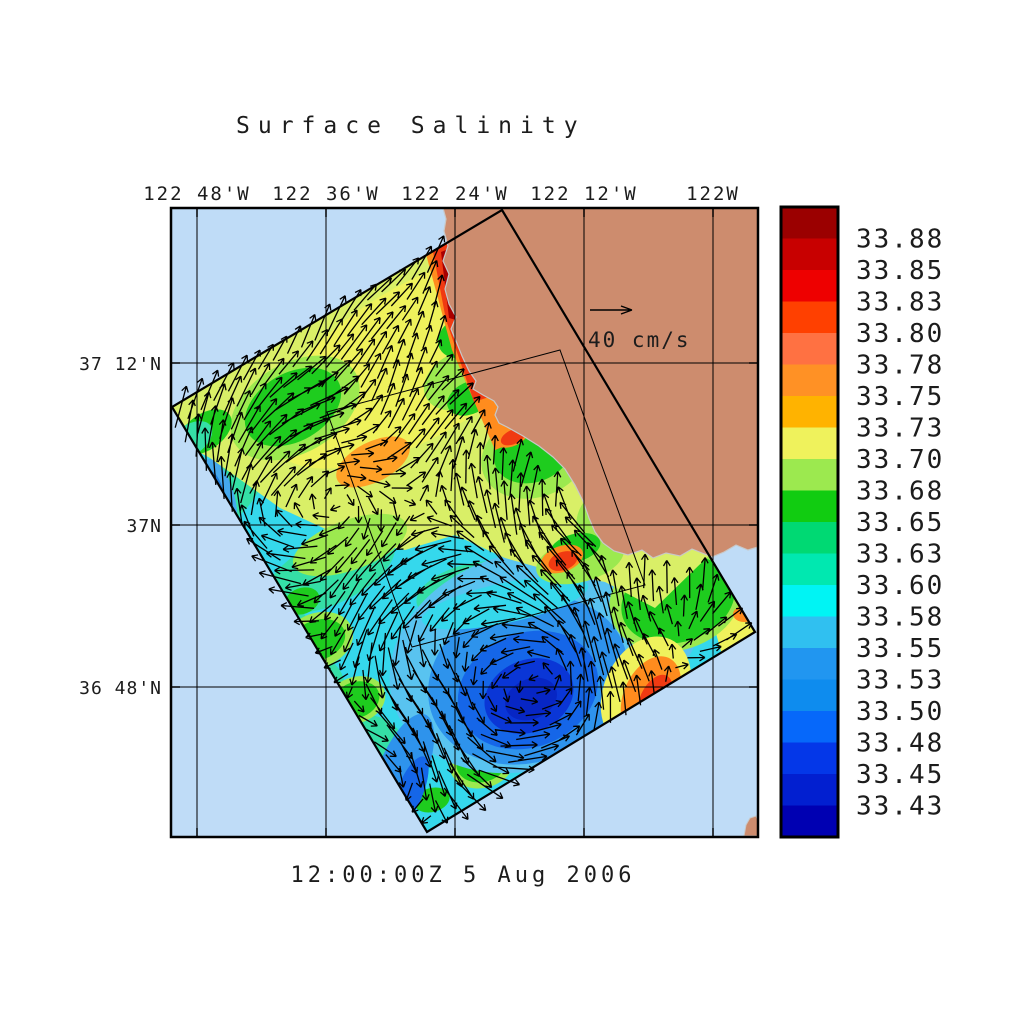 Image resolution: width=1024 pixels, height=1024 pixels. What do you see at coordinates (713, 194) in the screenshot?
I see `x-tick-label: 122W` at bounding box center [713, 194].